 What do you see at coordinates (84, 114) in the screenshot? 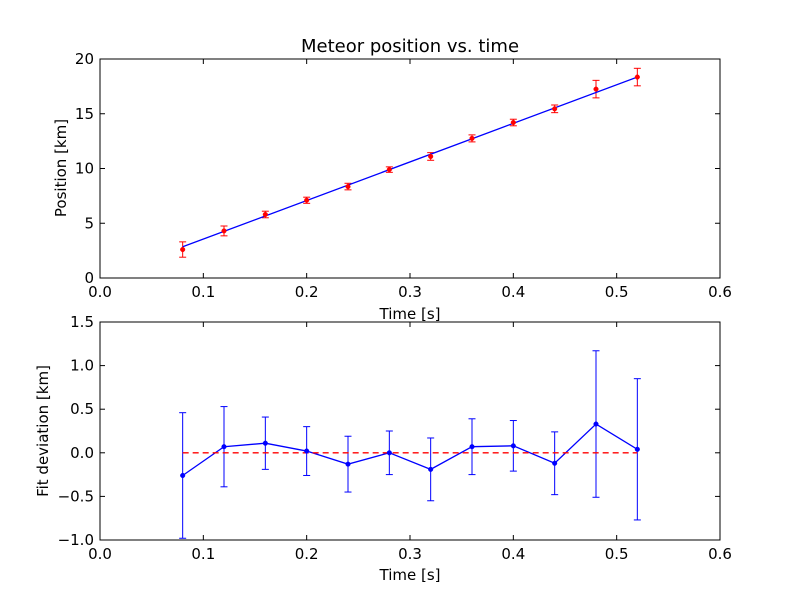
I see `y-tick-label: 15` at bounding box center [84, 114].